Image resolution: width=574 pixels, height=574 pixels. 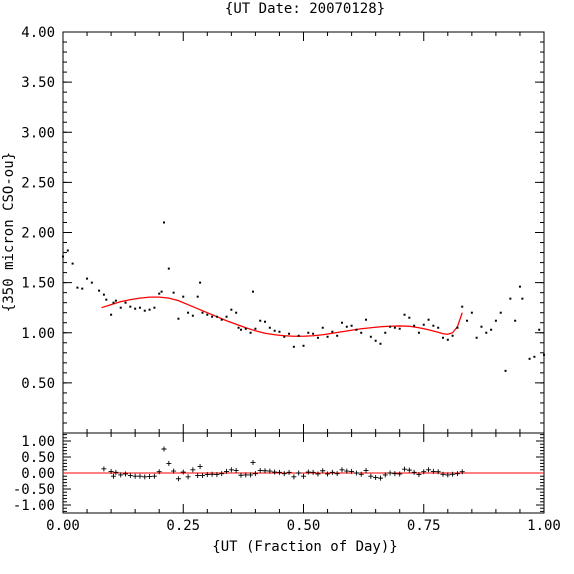 What do you see at coordinates (9, 232) in the screenshot?
I see `y-axis-label: {350 micron CSO-ou}` at bounding box center [9, 232].